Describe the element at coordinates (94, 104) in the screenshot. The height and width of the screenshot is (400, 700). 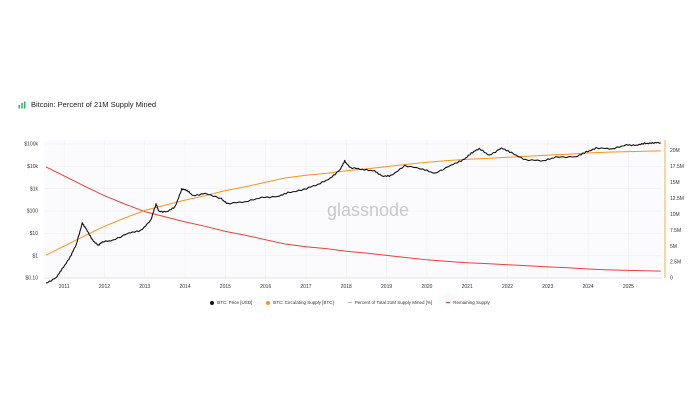
I see `chart-title: Bitcoin: Percent of 21M Supply Mined` at that location.